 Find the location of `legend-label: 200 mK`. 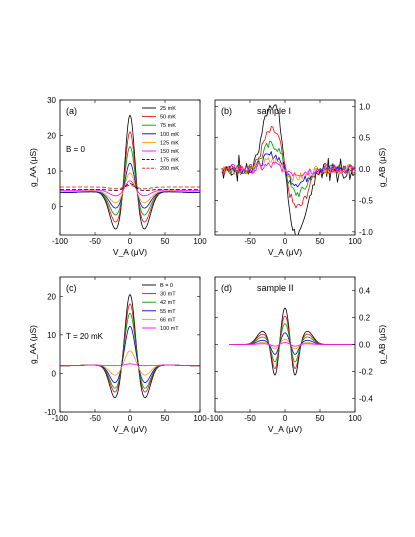

legend-label: 200 mK is located at coordinates (169, 169).